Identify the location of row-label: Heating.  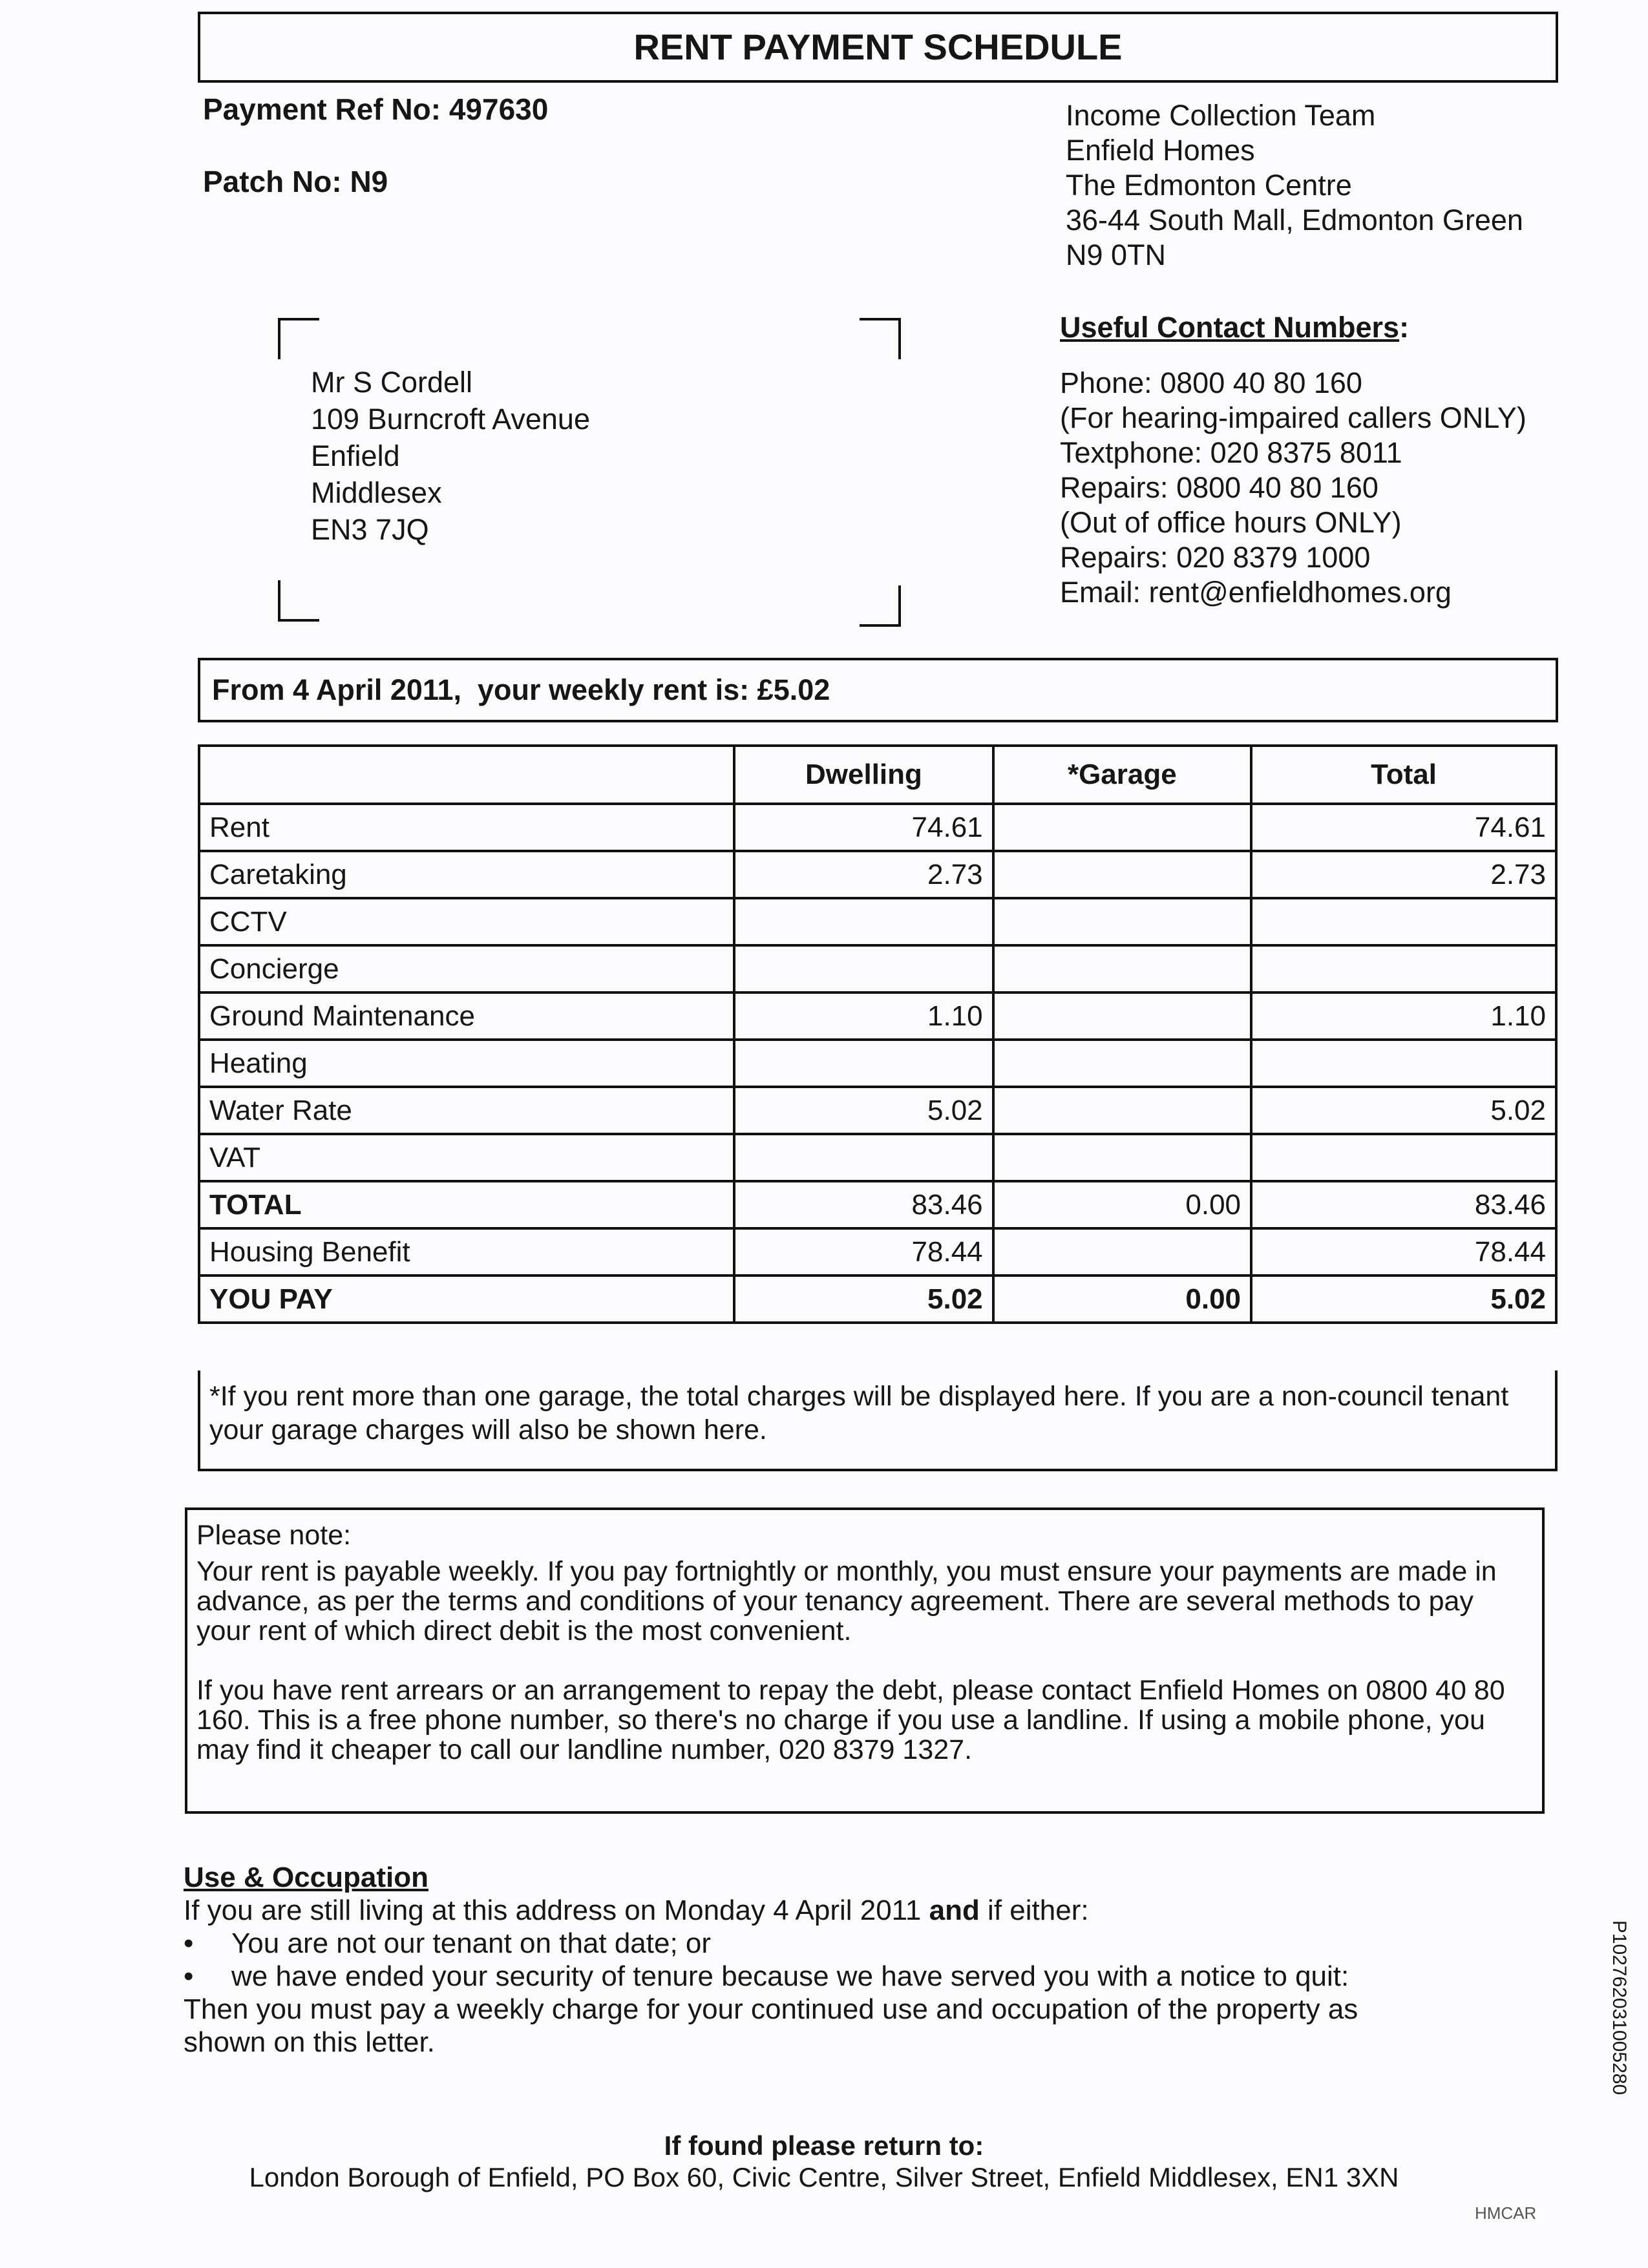
(466, 1063).